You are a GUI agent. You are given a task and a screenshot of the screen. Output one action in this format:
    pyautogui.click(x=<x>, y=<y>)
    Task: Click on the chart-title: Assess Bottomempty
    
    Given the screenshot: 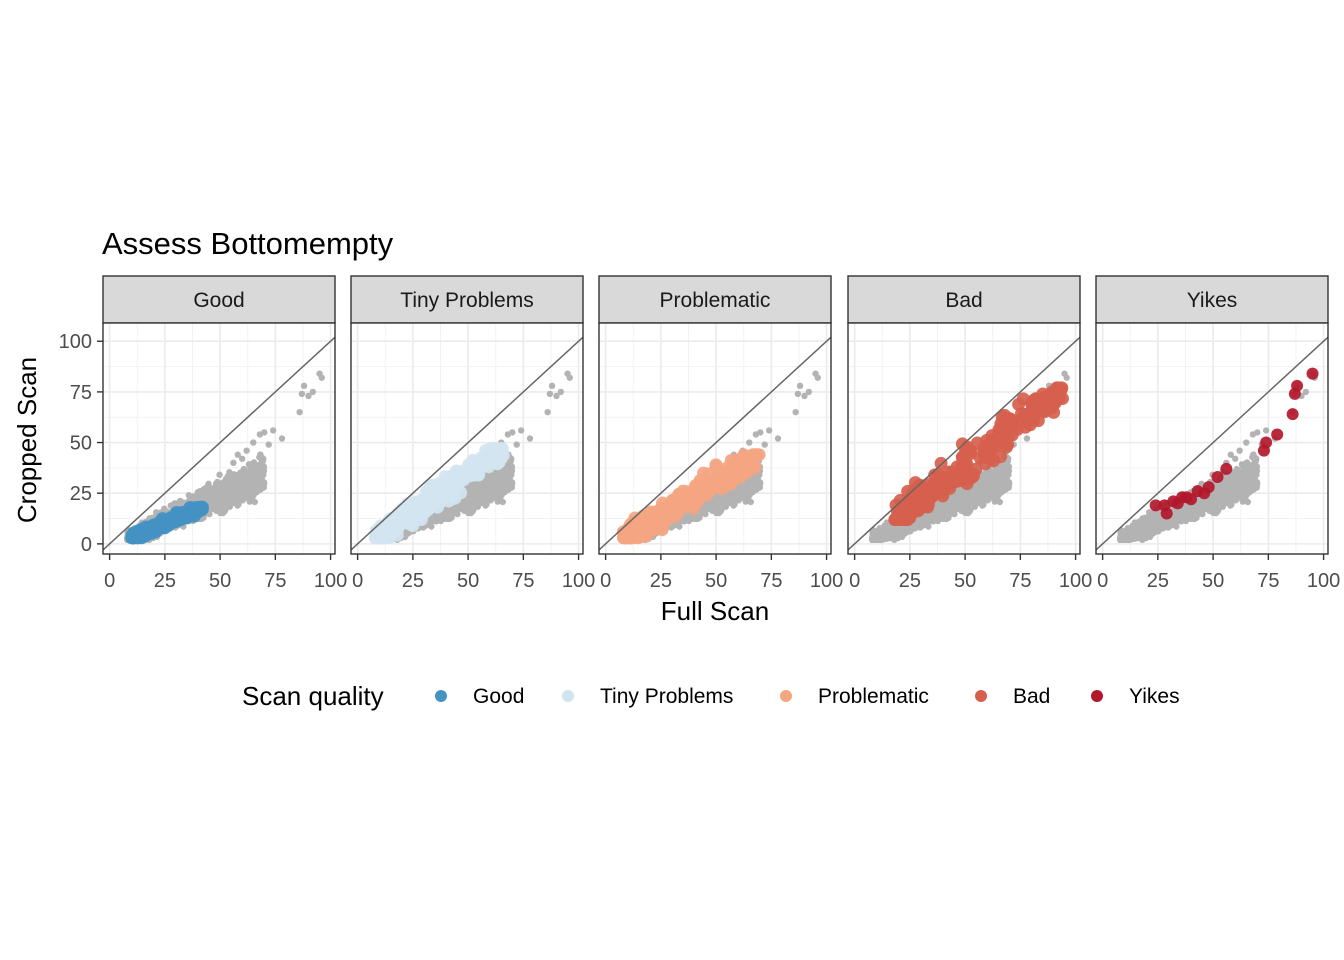 What is the action you would take?
    pyautogui.click(x=248, y=243)
    